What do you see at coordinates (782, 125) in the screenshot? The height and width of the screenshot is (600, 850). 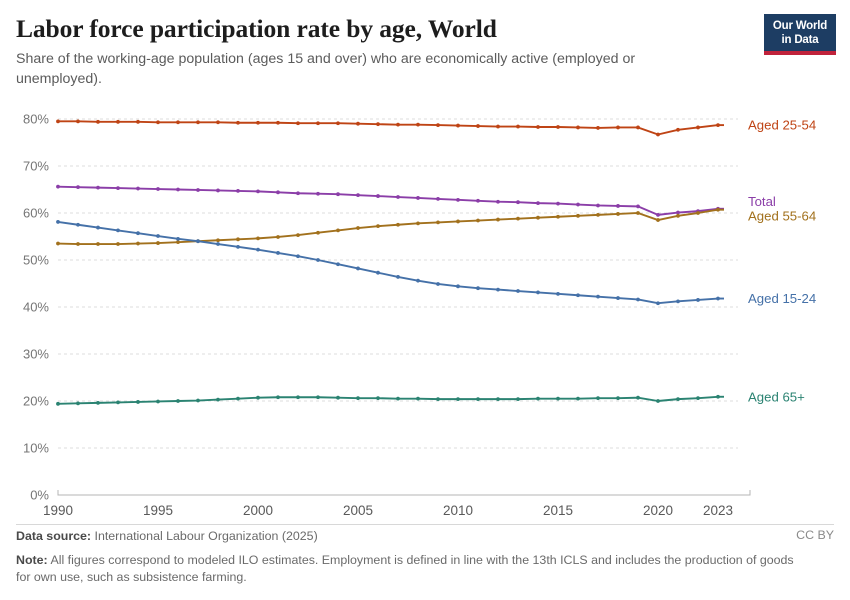 I see `series-label: Aged 25-54` at bounding box center [782, 125].